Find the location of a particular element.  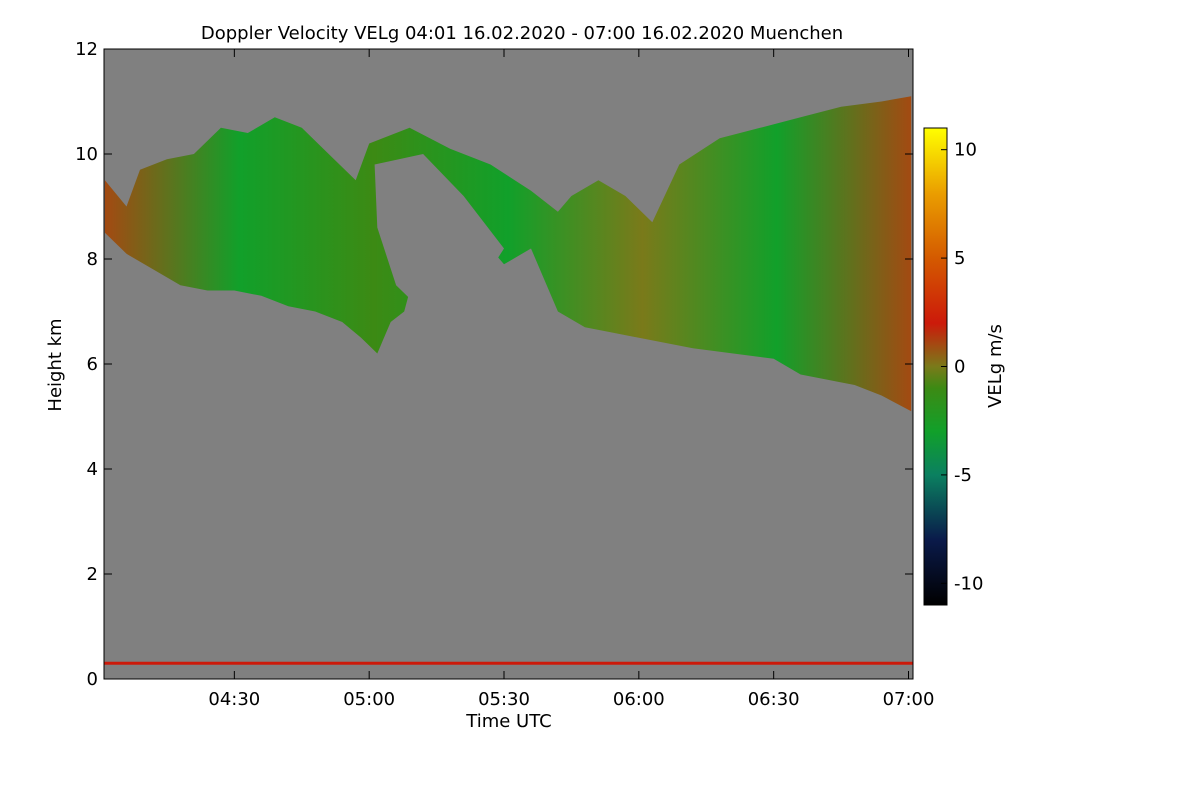

y-tick-label: 4 is located at coordinates (92, 469).